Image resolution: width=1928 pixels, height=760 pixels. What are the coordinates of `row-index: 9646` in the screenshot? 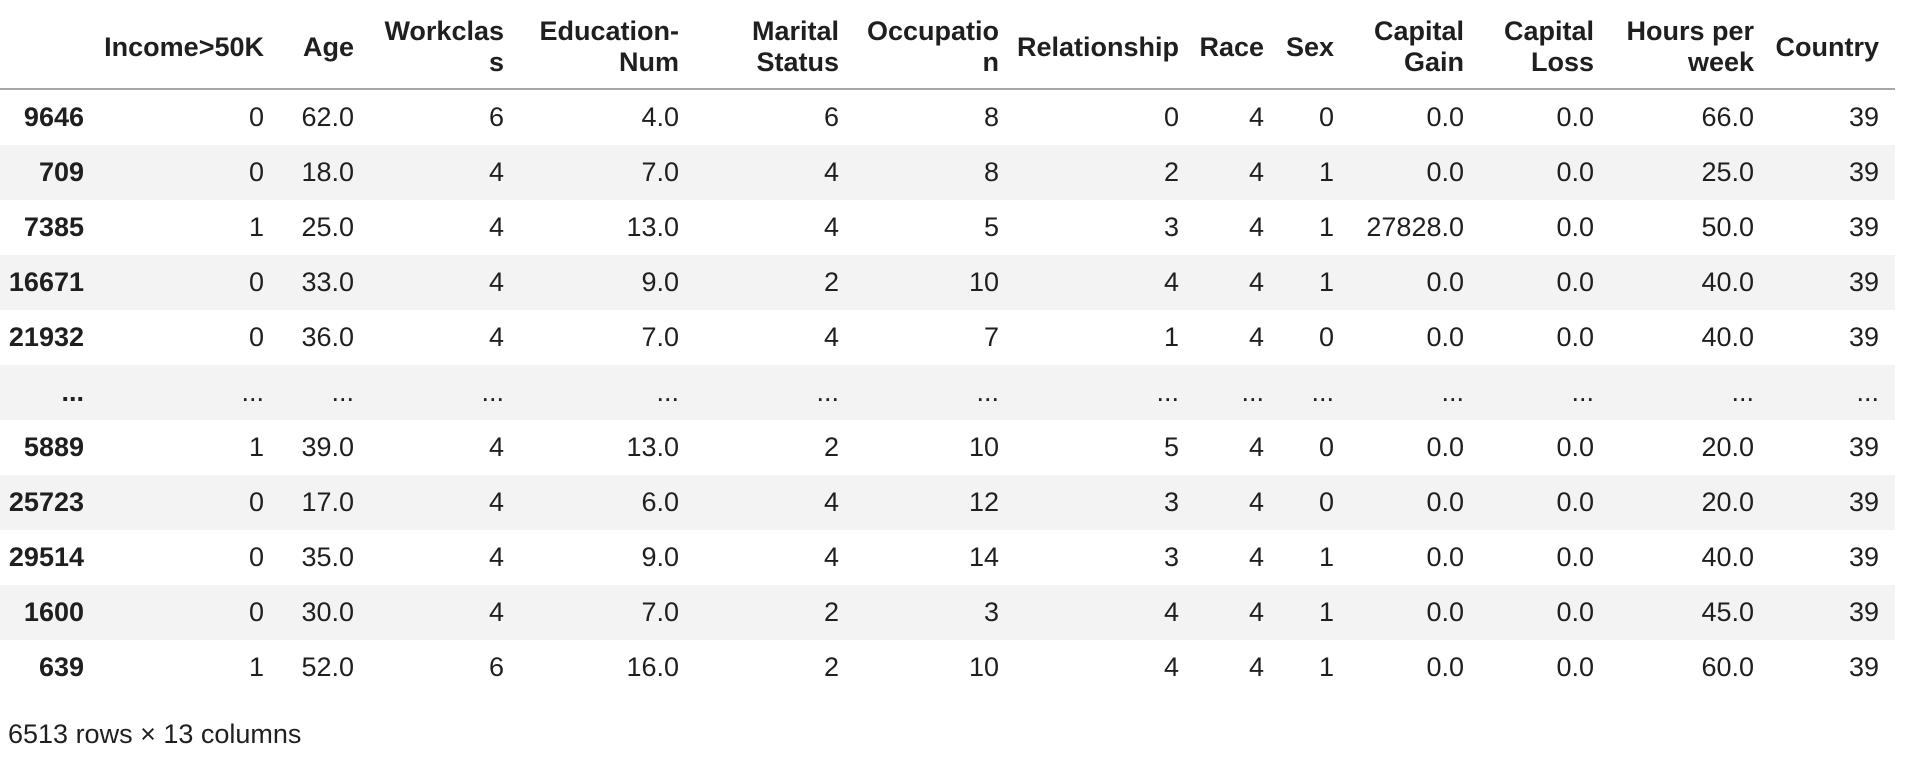 It's located at (53, 117).